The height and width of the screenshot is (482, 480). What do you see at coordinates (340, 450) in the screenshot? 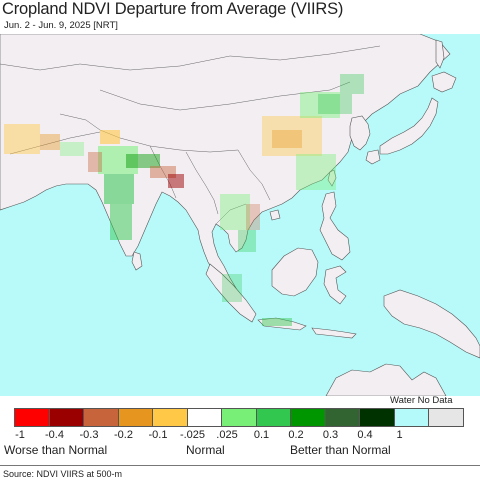
I see `legend-better-label: Better than Normal` at bounding box center [340, 450].